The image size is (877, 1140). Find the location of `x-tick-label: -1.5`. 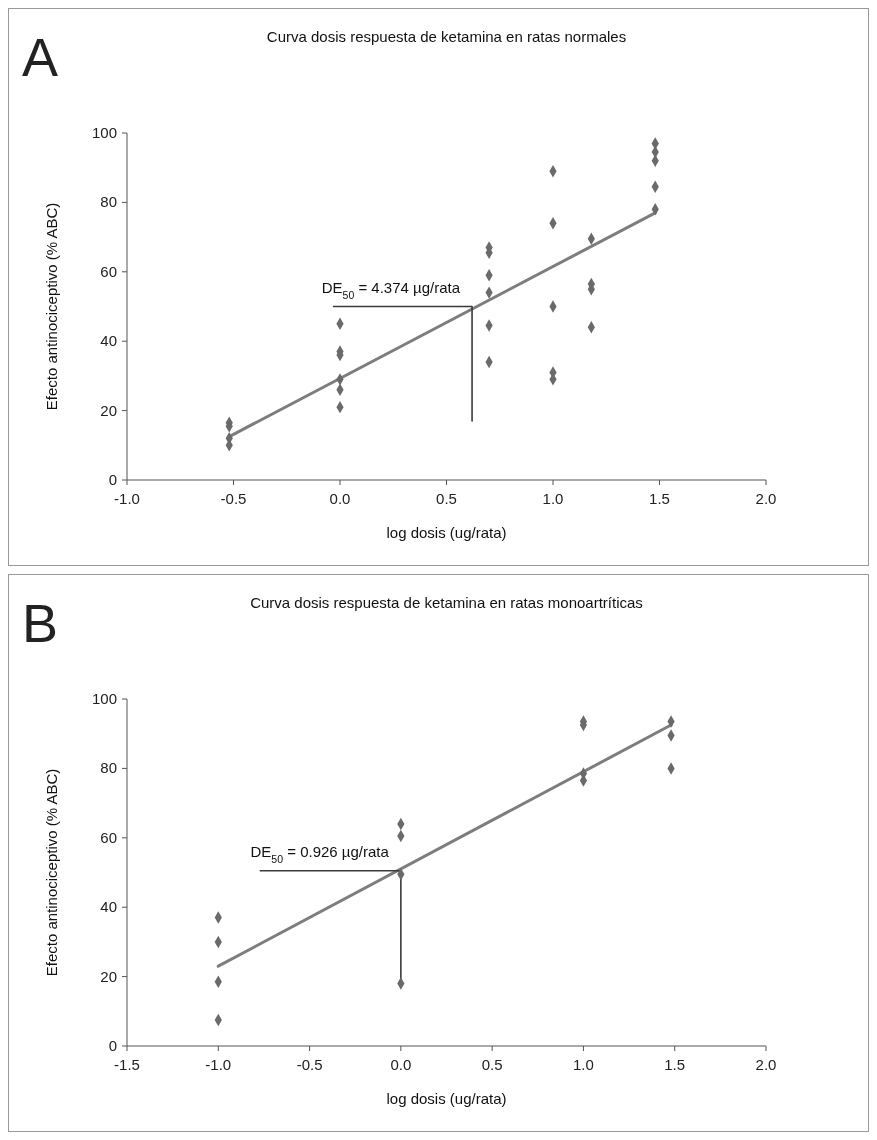

x-tick-label: -1.5 is located at coordinates (127, 1064).